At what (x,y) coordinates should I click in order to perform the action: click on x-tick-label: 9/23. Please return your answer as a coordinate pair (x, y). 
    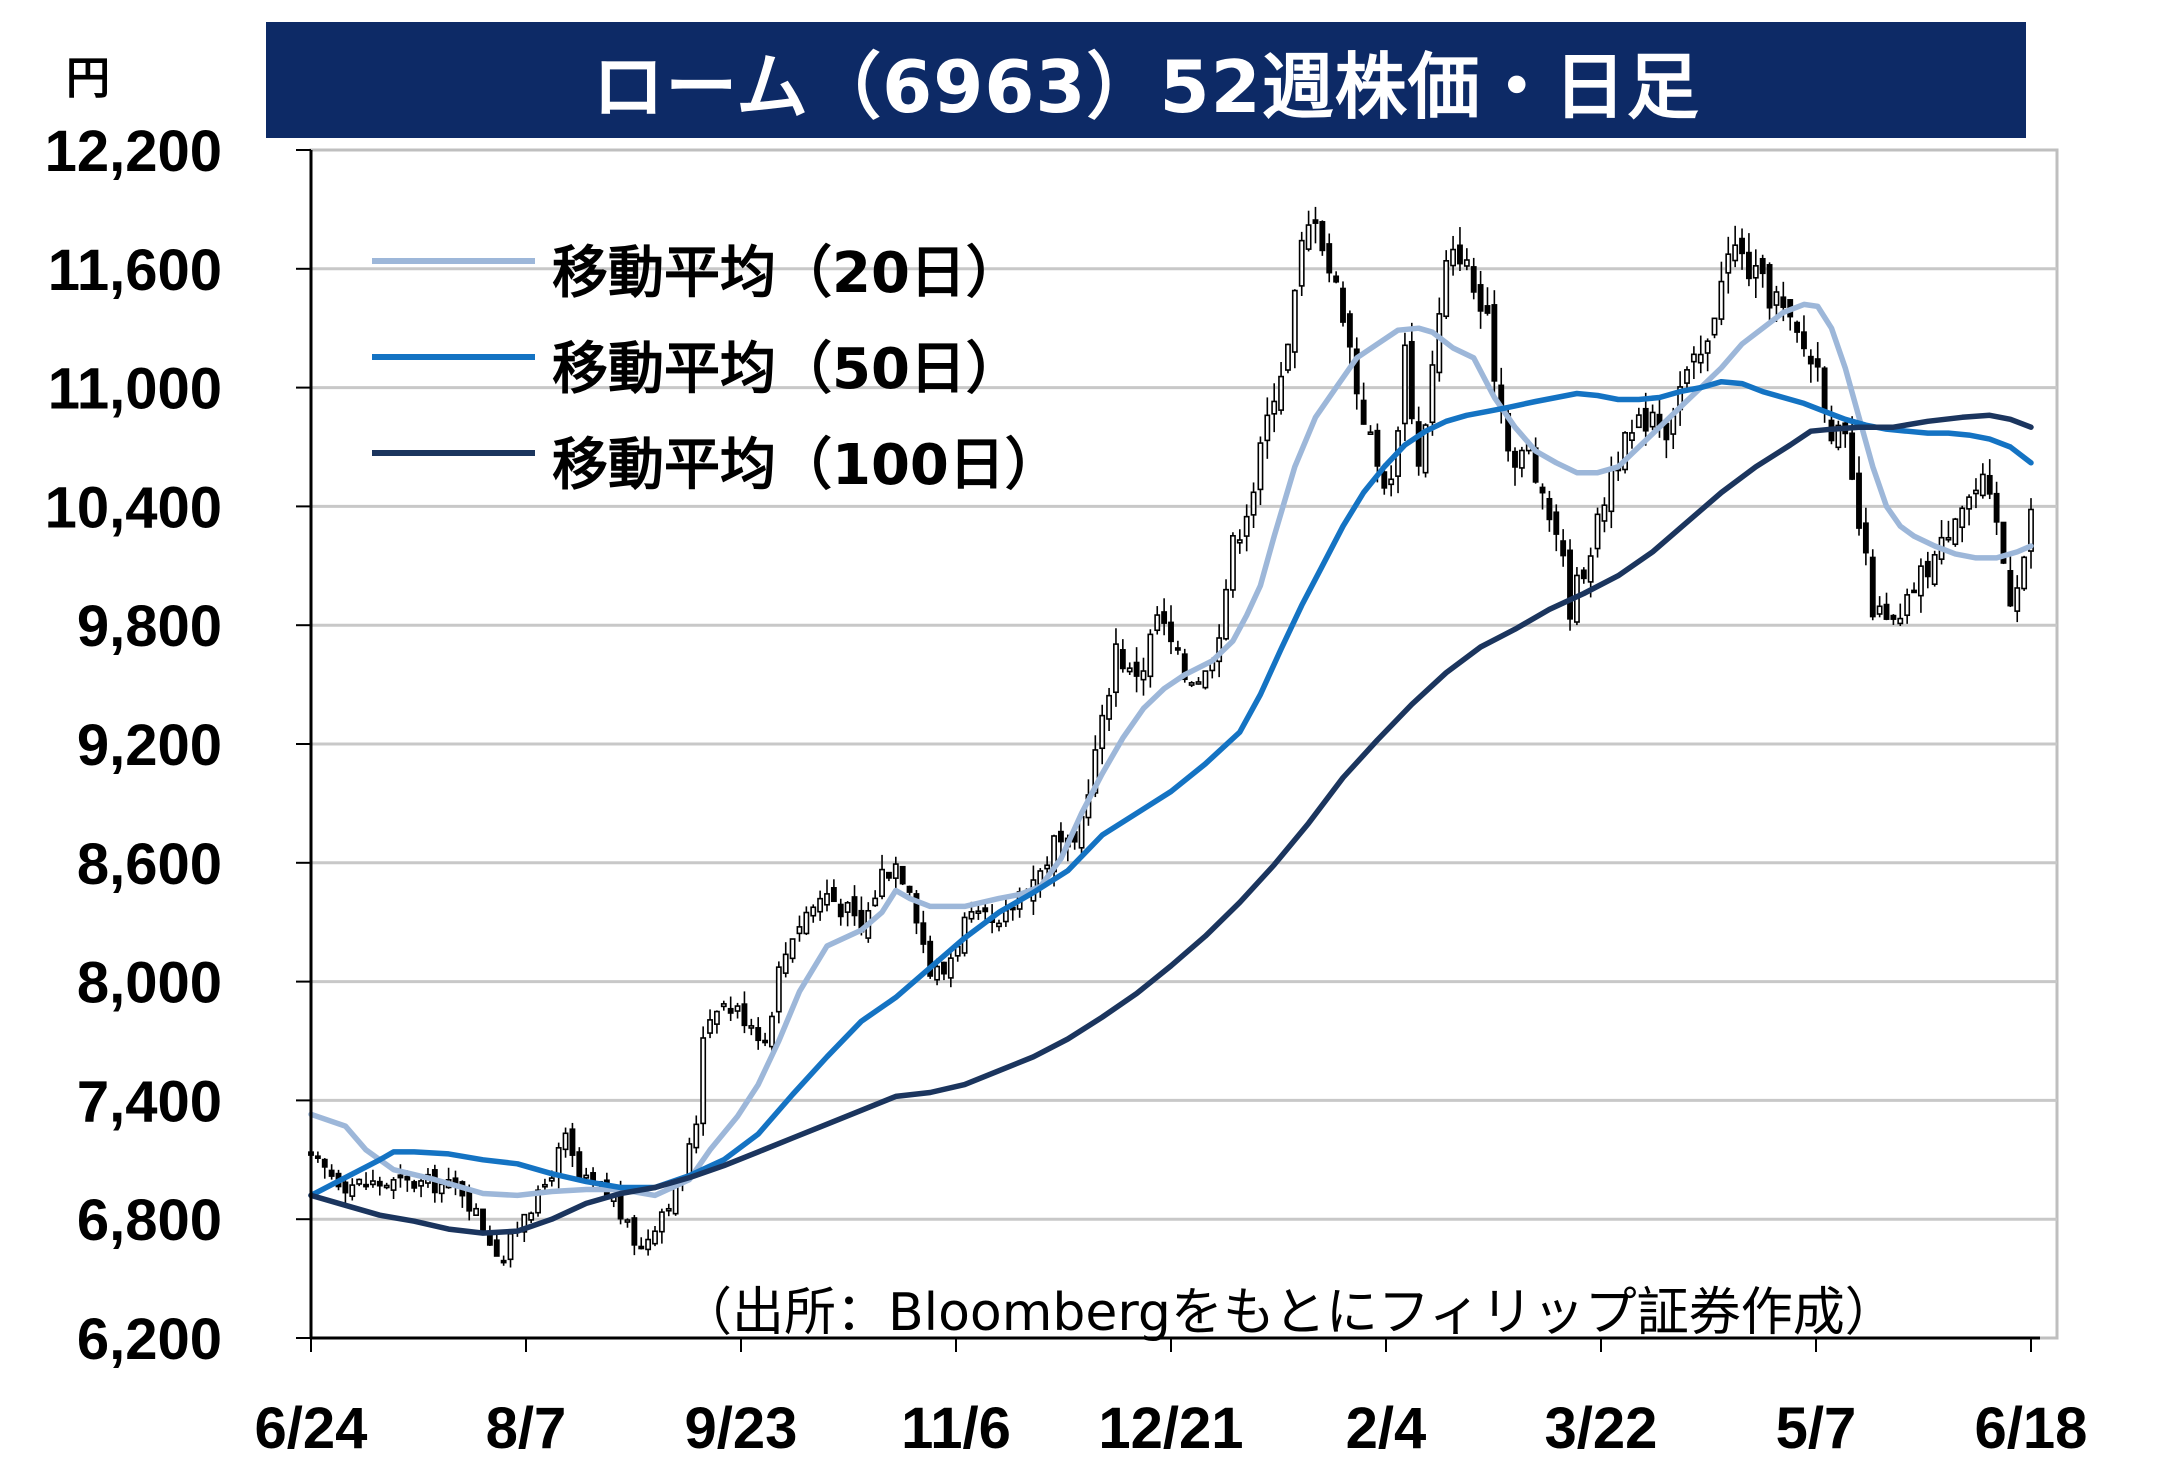
    Looking at the image, I should click on (741, 1428).